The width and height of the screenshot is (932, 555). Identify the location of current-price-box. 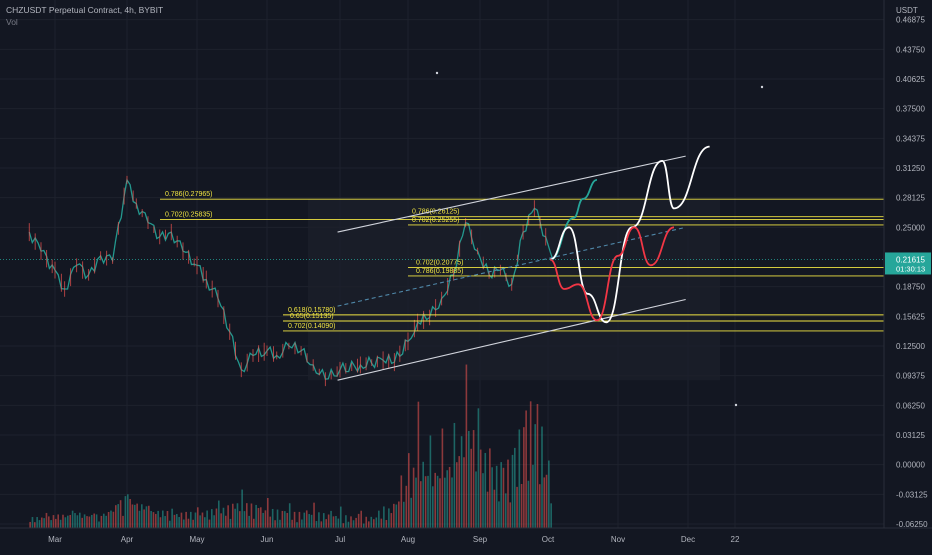
(908, 263).